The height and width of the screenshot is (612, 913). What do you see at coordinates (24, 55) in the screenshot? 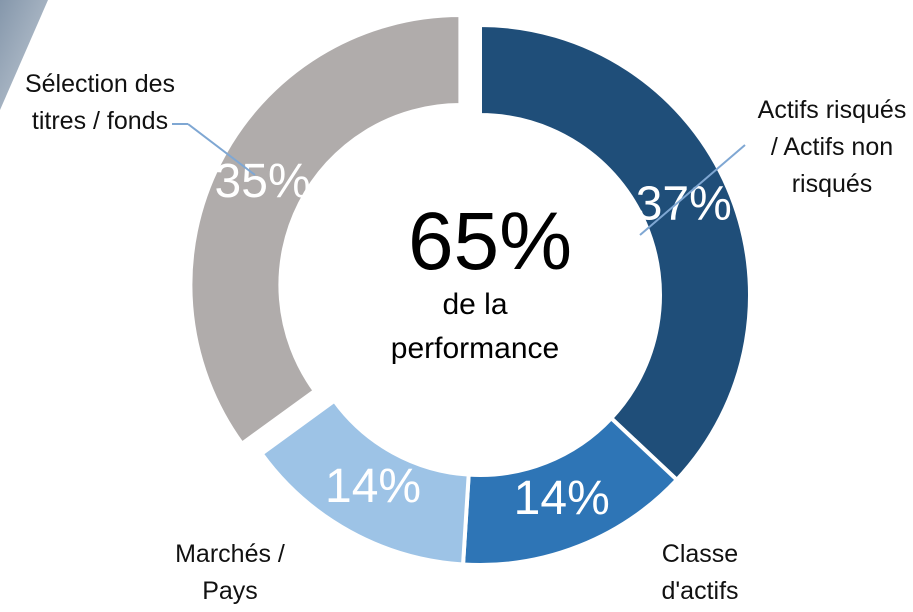
I see `corner-decoration` at bounding box center [24, 55].